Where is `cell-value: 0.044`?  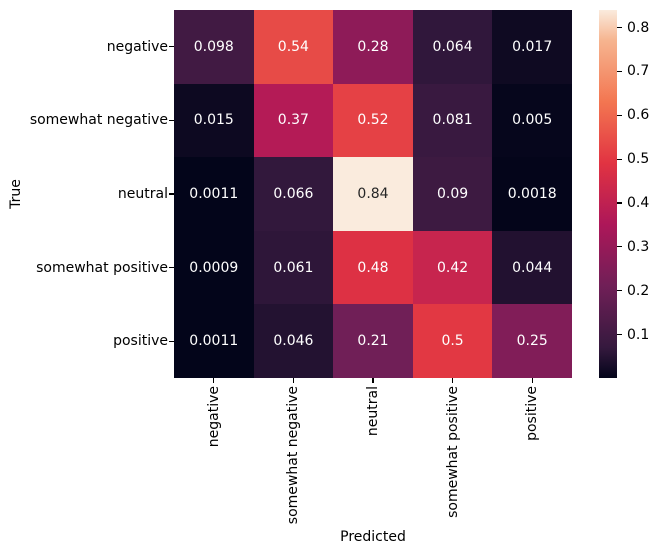
cell-value: 0.044 is located at coordinates (532, 267).